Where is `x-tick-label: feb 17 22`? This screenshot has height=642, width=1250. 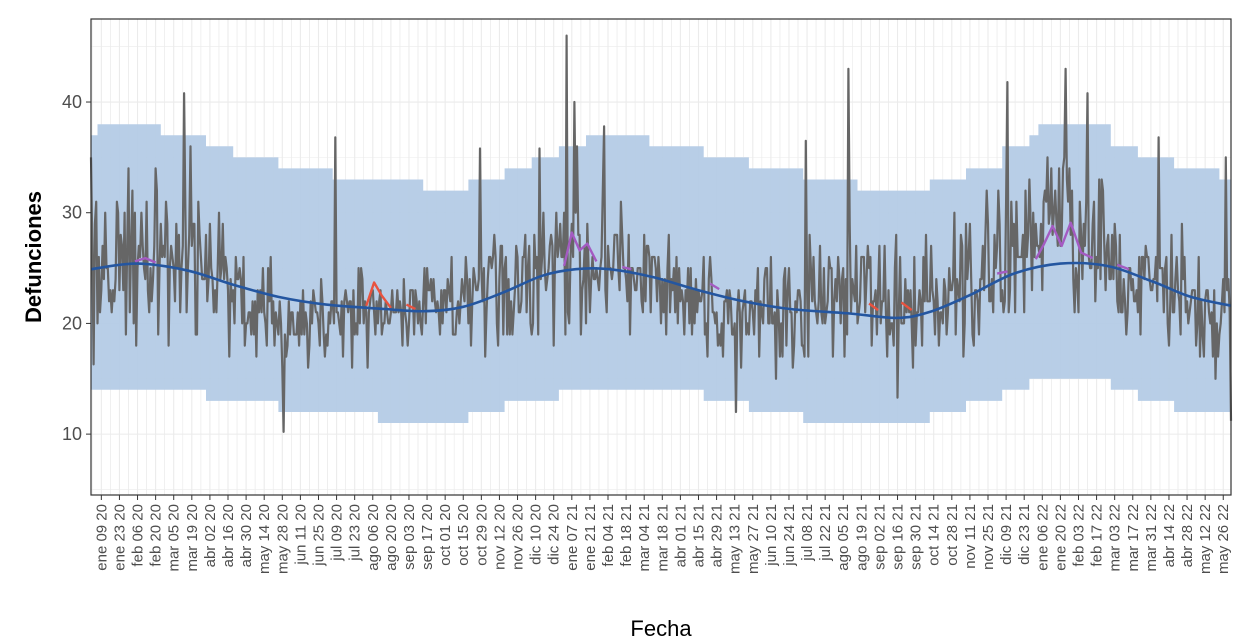 x-tick-label: feb 17 22 is located at coordinates (1097, 535).